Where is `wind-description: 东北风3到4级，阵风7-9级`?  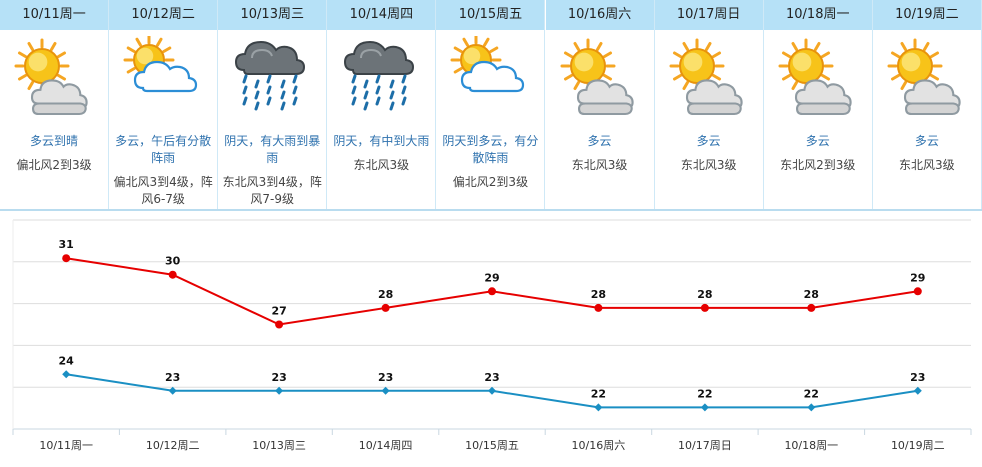
wind-description: 东北风3到4级，阵风7-9级 is located at coordinates (272, 190).